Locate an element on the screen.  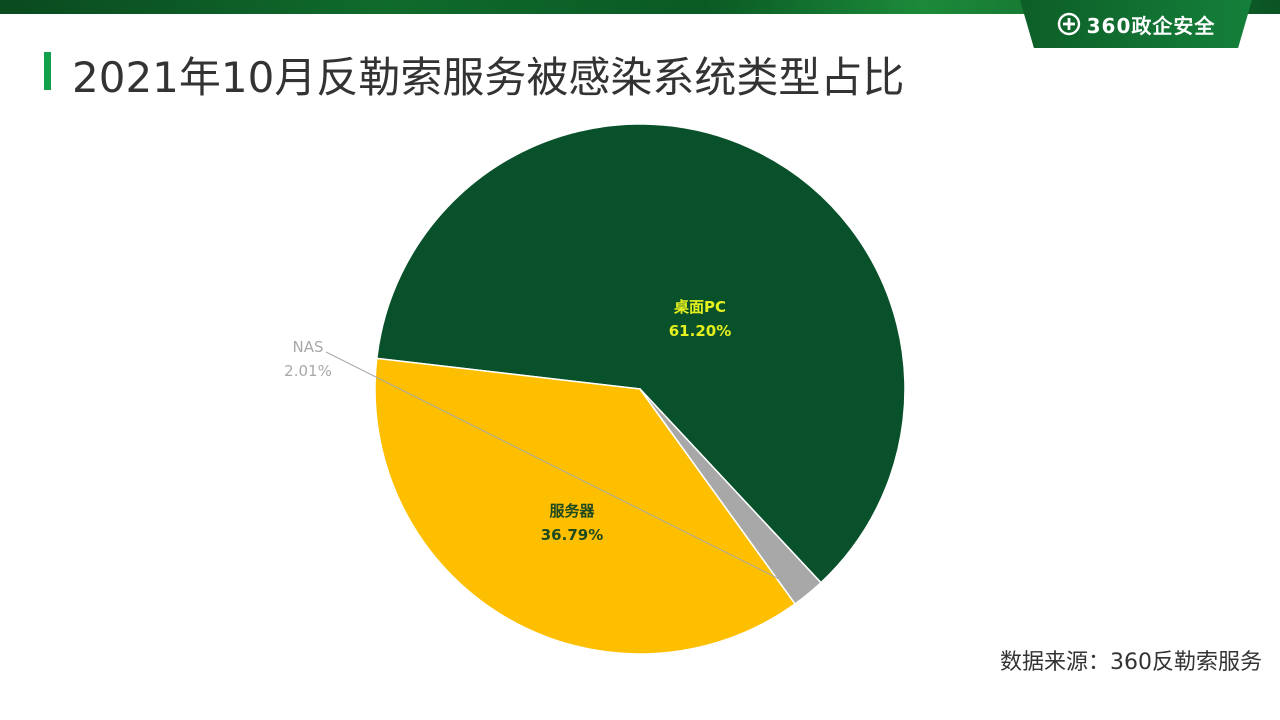
brand-logo-text: 360政企安全 is located at coordinates (1151, 25).